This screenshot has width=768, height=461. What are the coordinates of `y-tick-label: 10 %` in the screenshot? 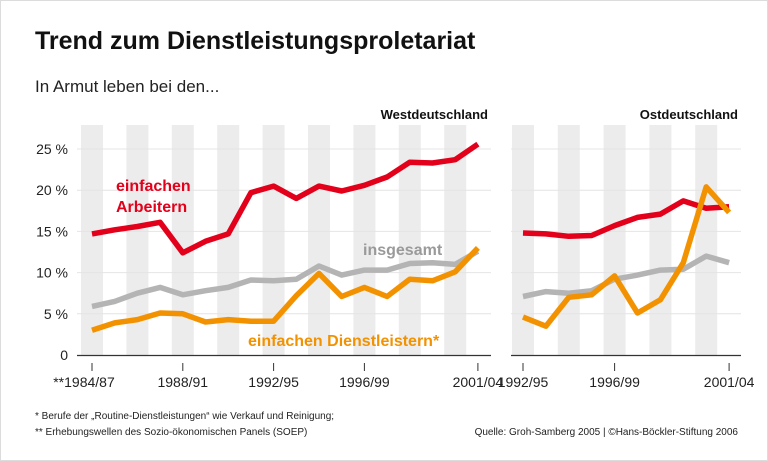 It's located at (52, 273).